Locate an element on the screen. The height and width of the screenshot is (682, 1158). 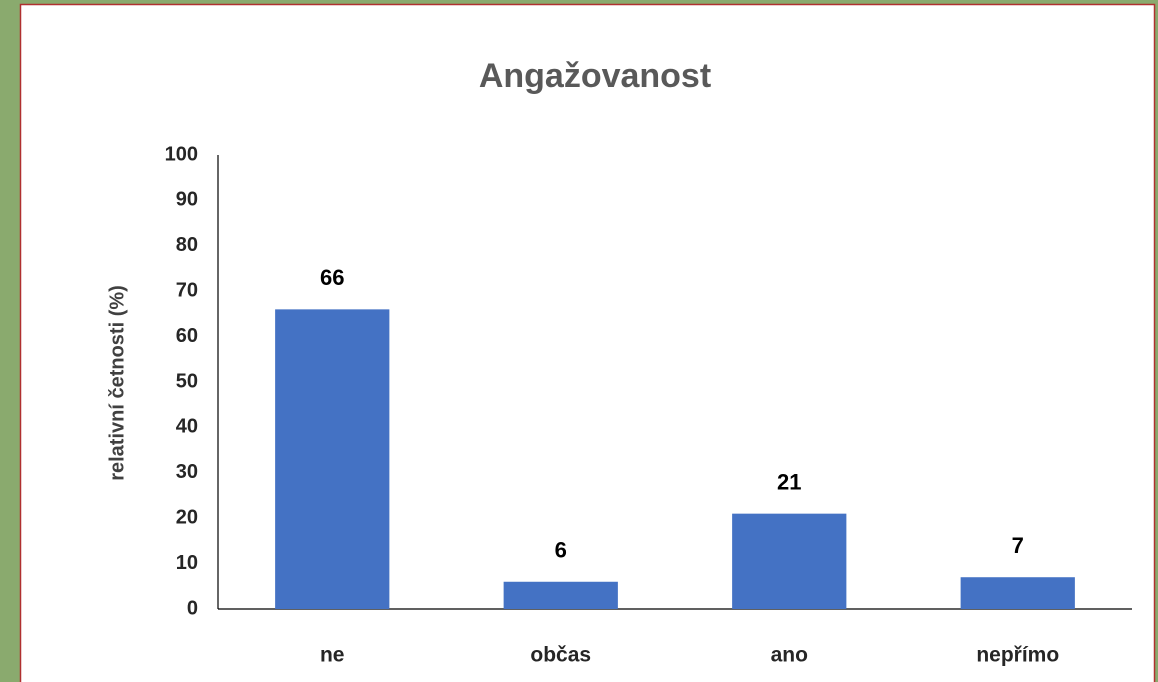
chart-title: Angažovanost is located at coordinates (595, 76).